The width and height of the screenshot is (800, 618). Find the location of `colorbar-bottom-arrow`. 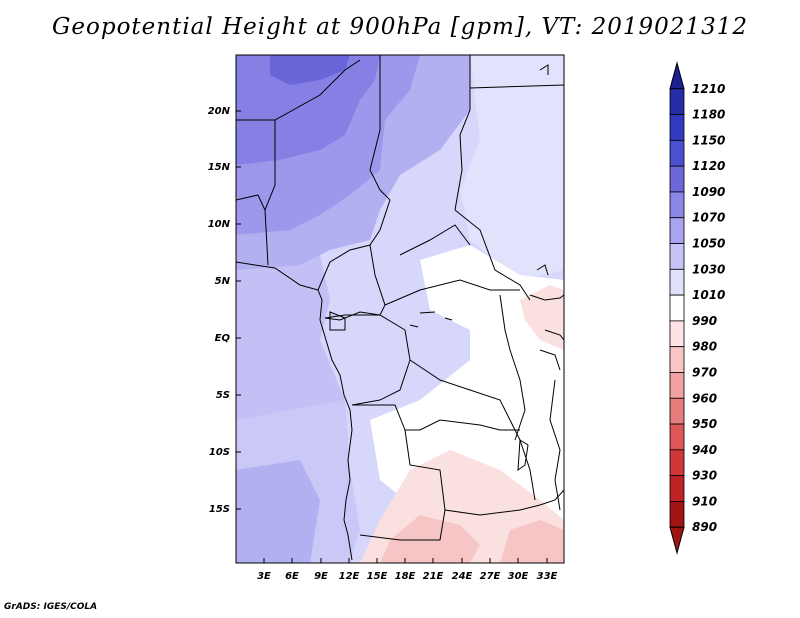

colorbar-bottom-arrow is located at coordinates (677, 540).